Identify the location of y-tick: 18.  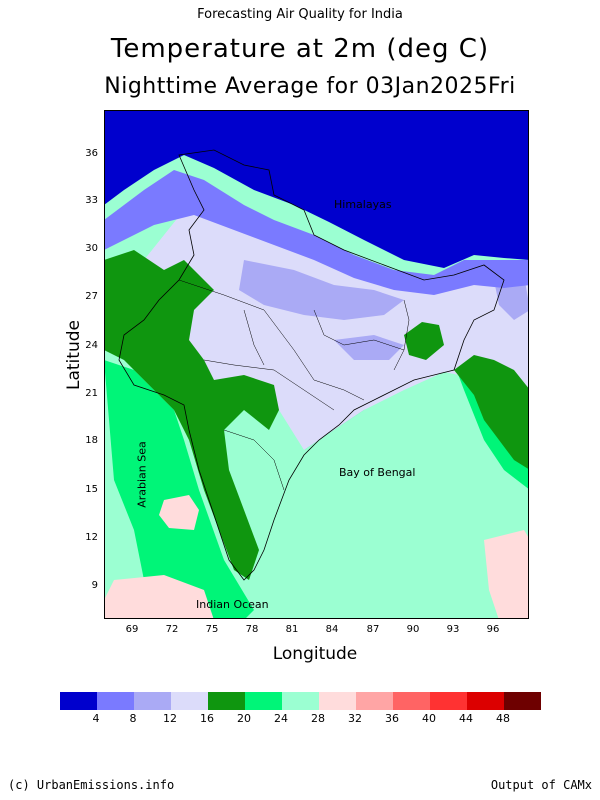
(91, 440).